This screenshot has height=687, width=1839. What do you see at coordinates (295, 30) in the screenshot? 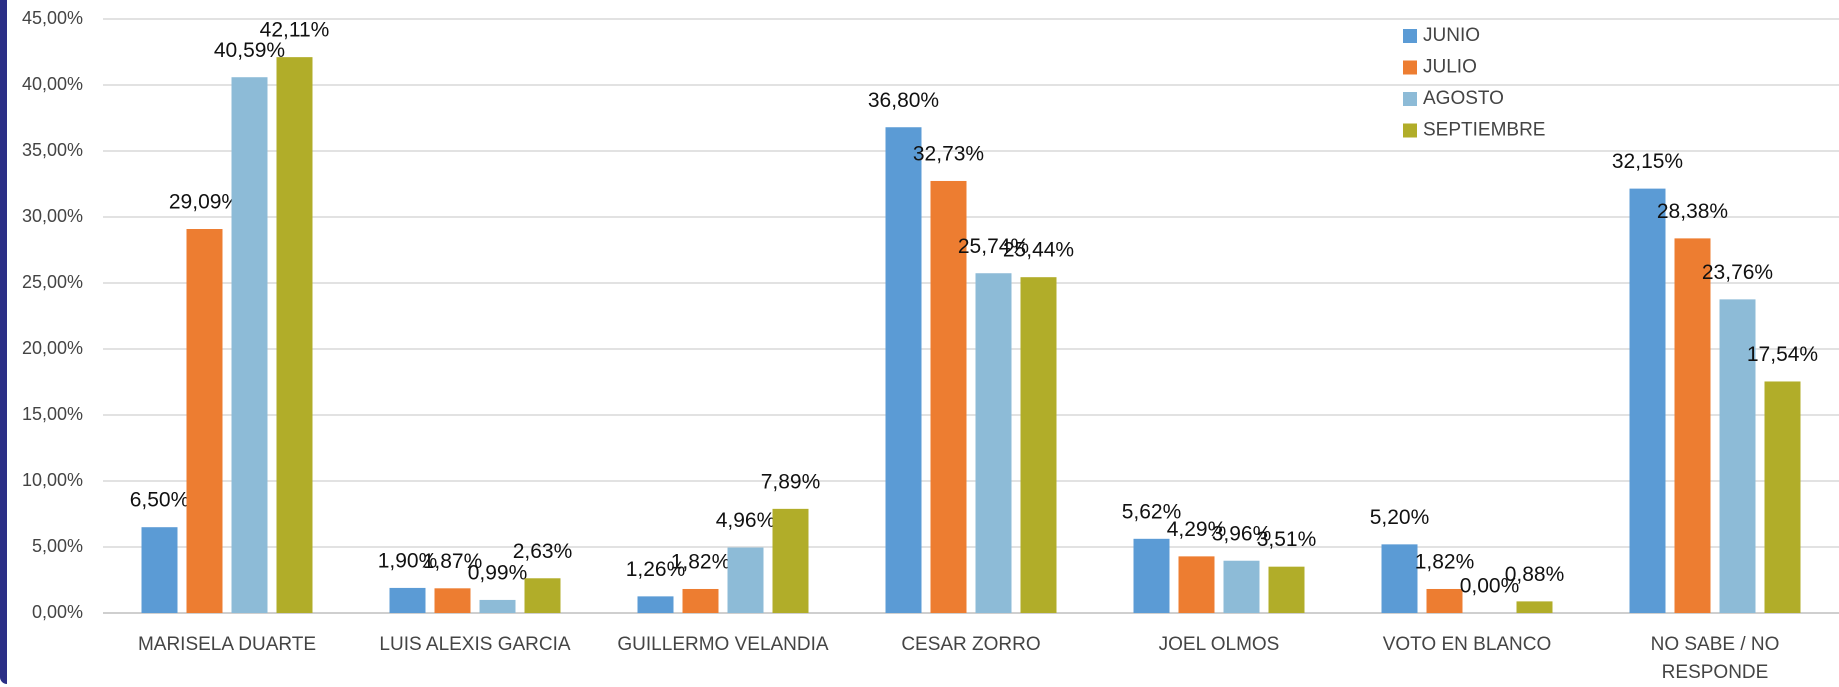
I see `value-label: 42,11%` at bounding box center [295, 30].